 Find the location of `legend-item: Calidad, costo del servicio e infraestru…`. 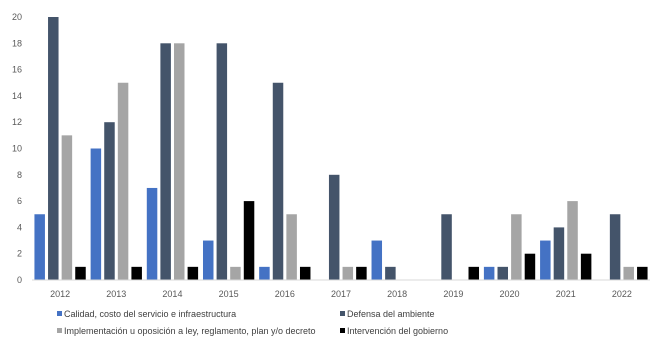

legend-item: Calidad, costo del servicio e infraestru… is located at coordinates (146, 314).